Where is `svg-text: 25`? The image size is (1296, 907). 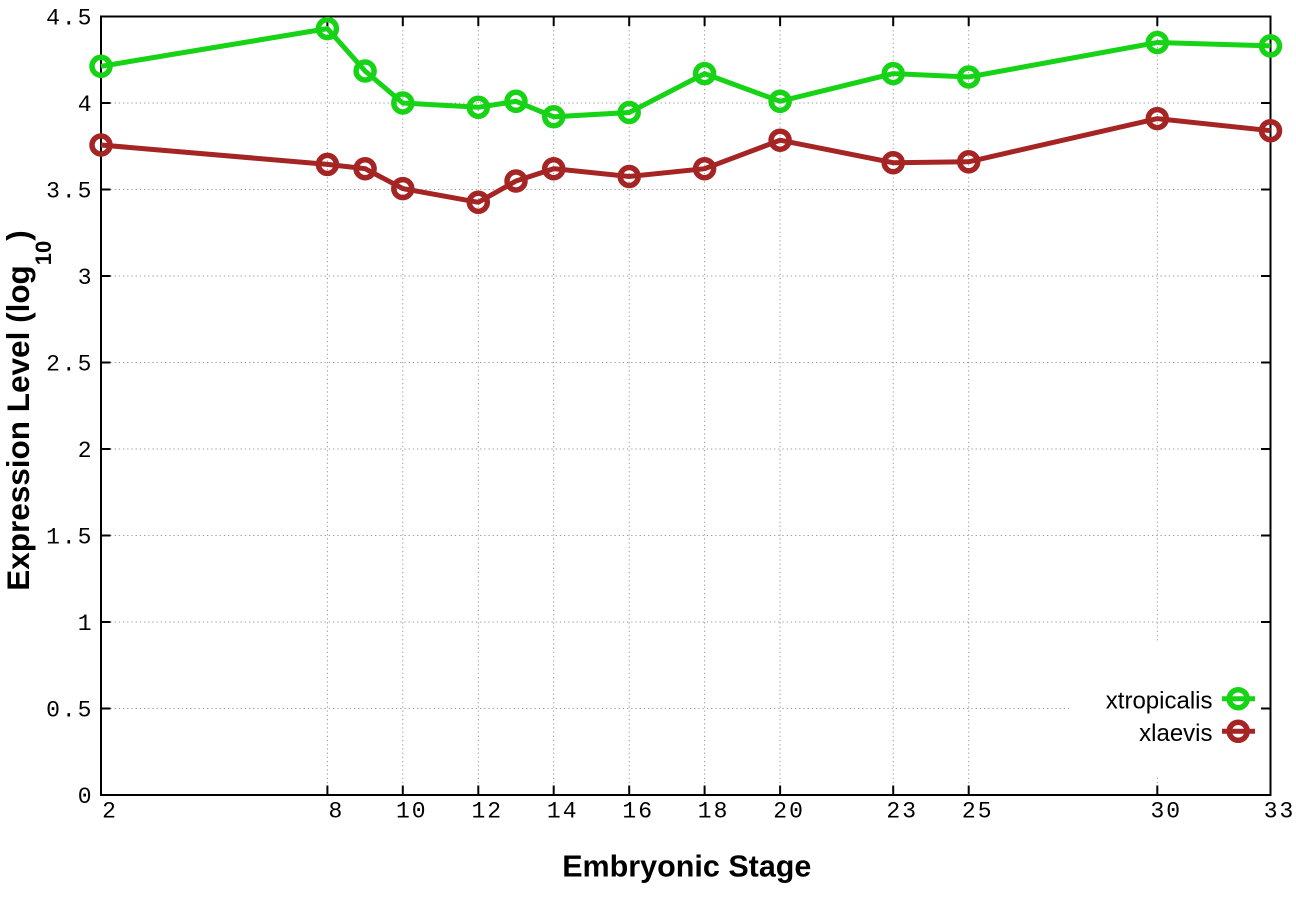 svg-text: 25 is located at coordinates (978, 812).